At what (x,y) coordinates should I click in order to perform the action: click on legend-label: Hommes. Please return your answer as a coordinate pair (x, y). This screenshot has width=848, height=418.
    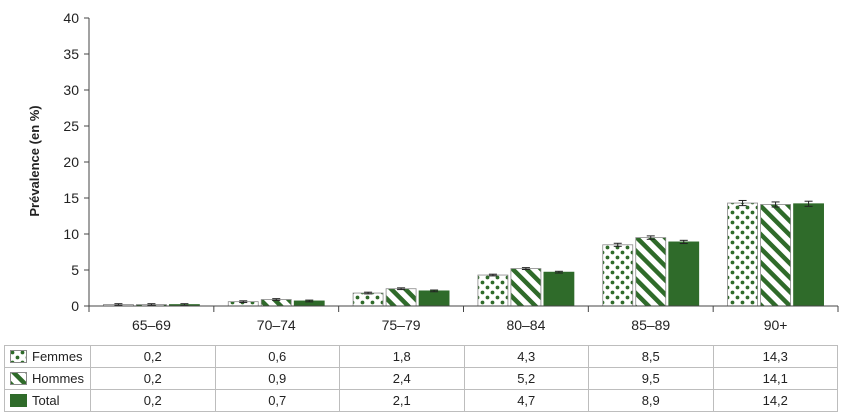
    Looking at the image, I should click on (58, 378).